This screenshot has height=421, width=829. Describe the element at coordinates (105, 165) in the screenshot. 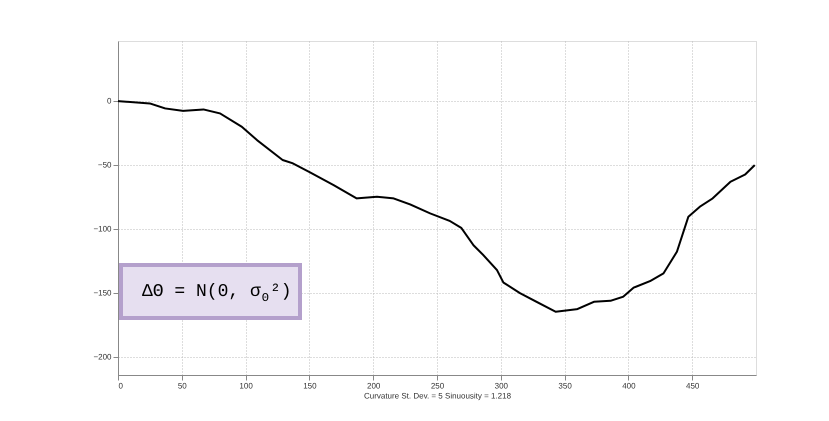

I see `y-tick-label: −50` at that location.